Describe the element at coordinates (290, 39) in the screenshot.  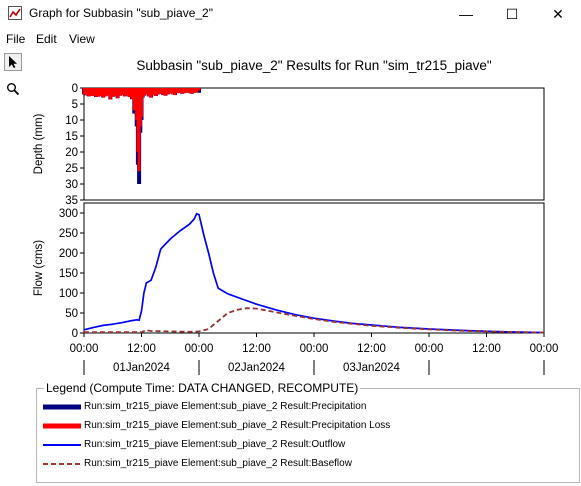
I see `menu-bar: File Edit View` at that location.